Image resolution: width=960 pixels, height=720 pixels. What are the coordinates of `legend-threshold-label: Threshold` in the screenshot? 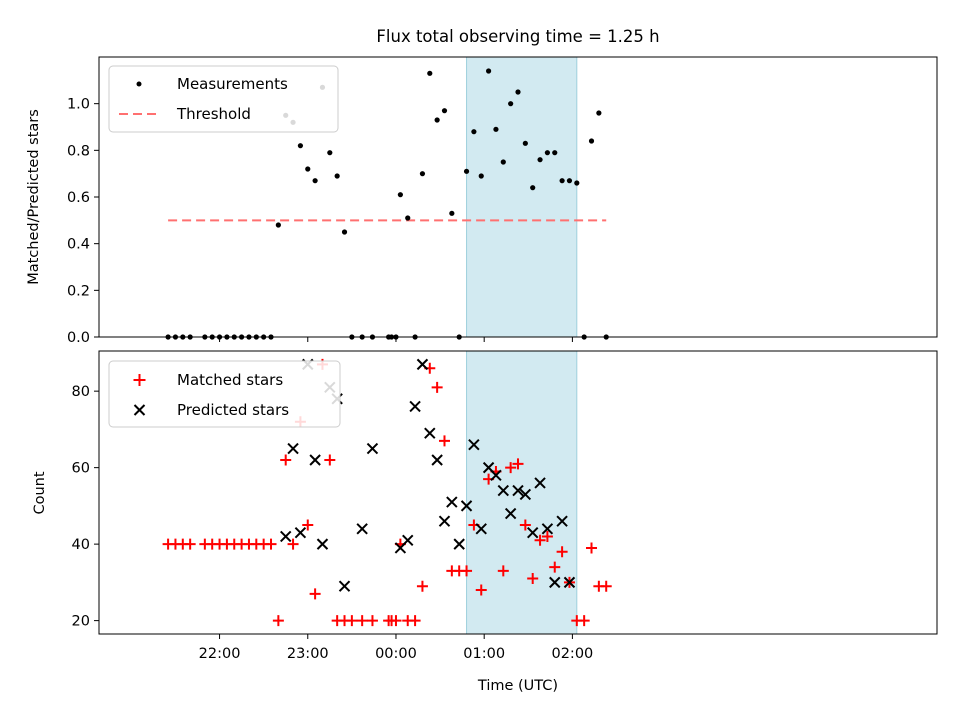 It's located at (213, 114).